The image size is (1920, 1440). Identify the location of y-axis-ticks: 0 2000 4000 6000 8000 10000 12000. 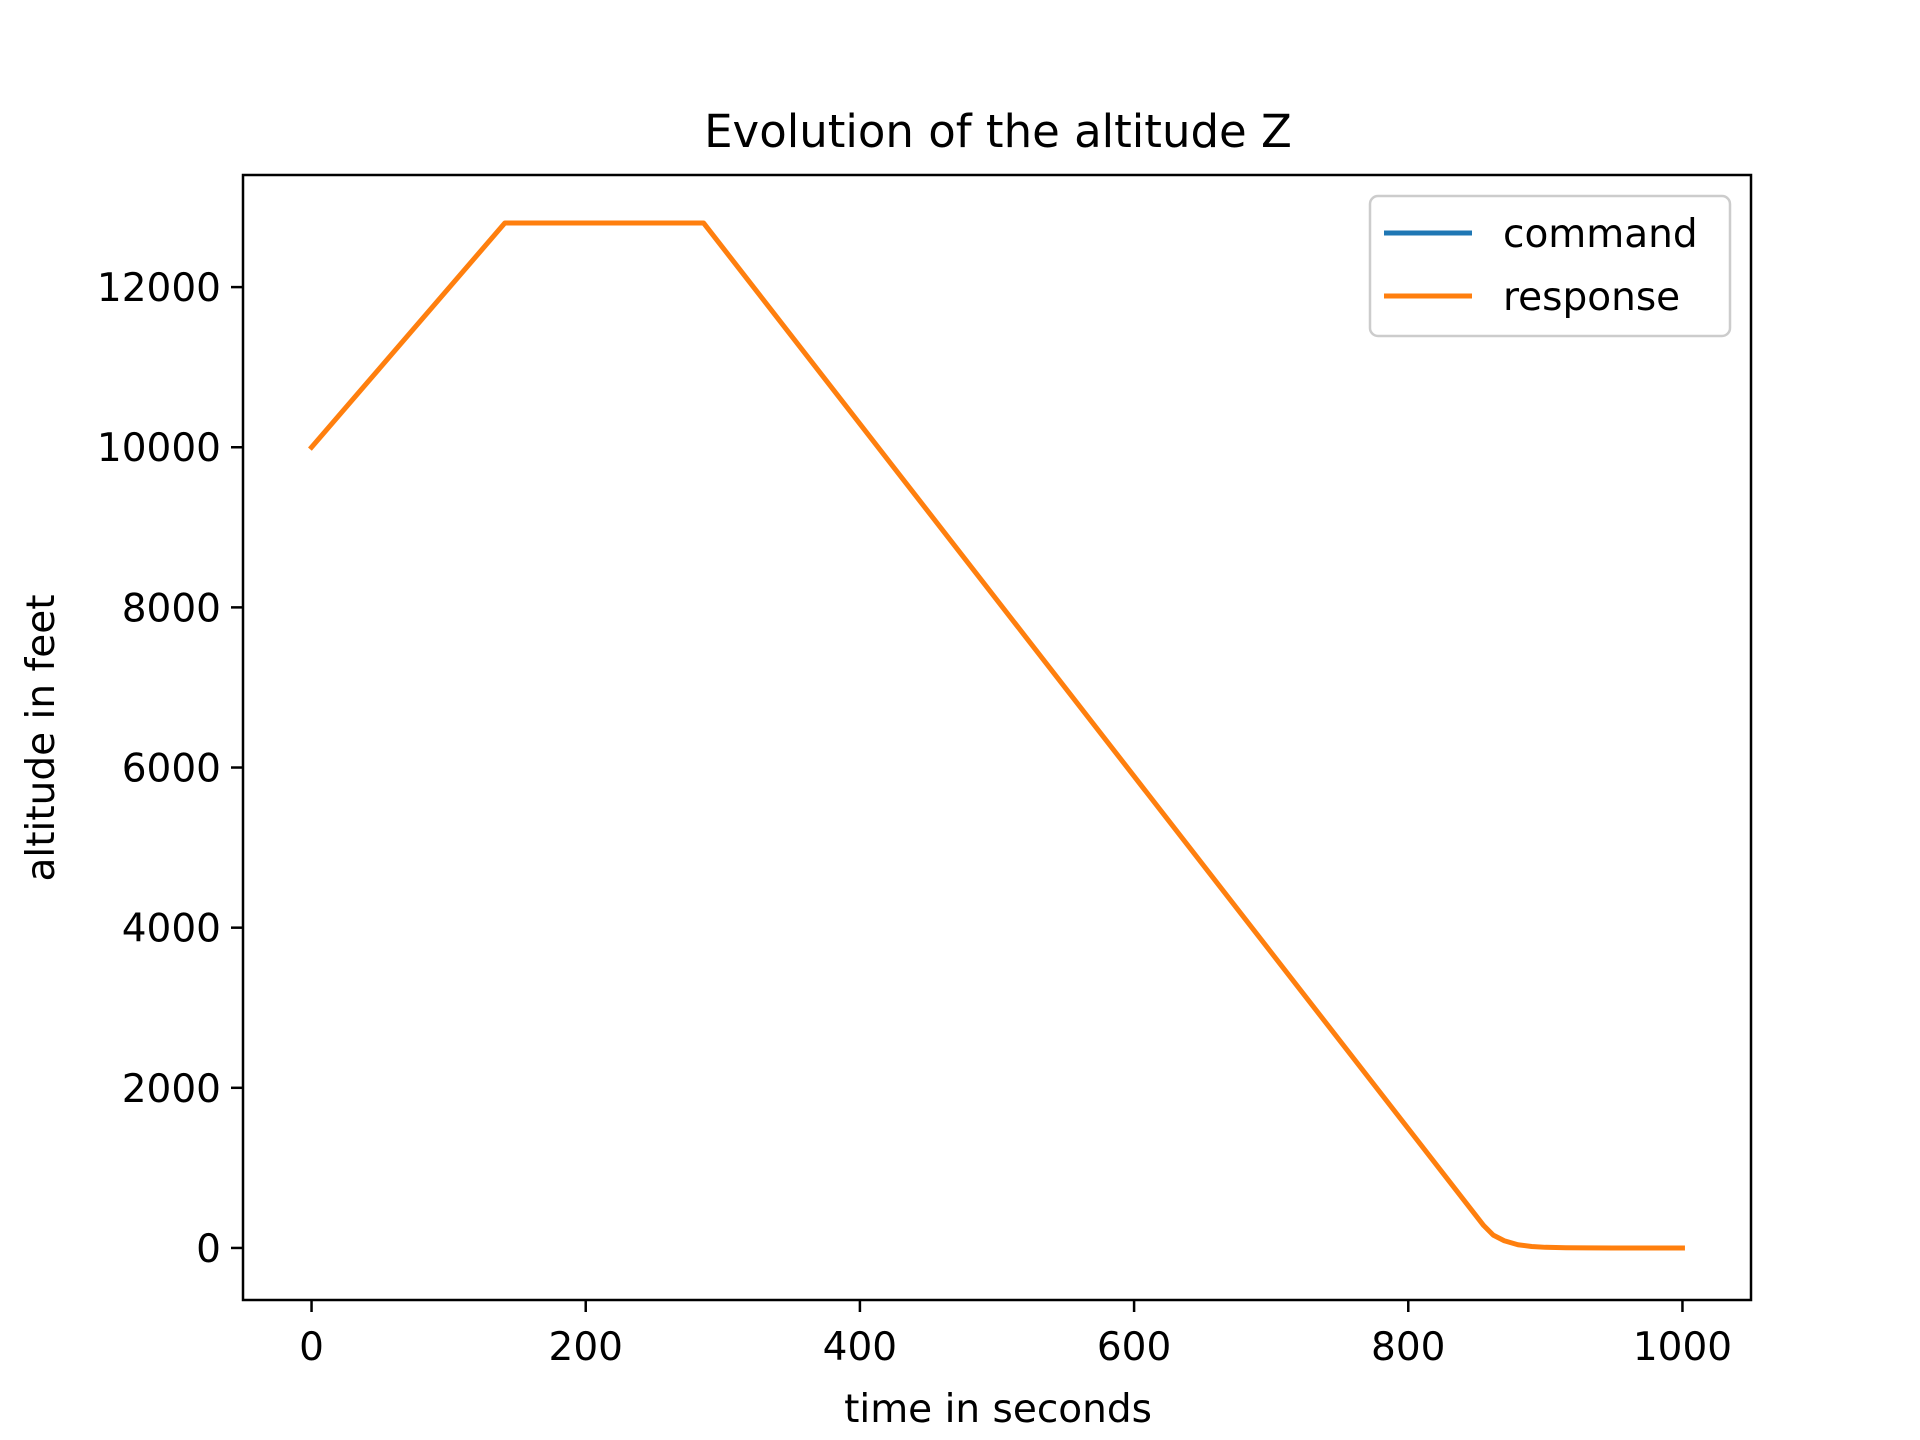
(170, 769).